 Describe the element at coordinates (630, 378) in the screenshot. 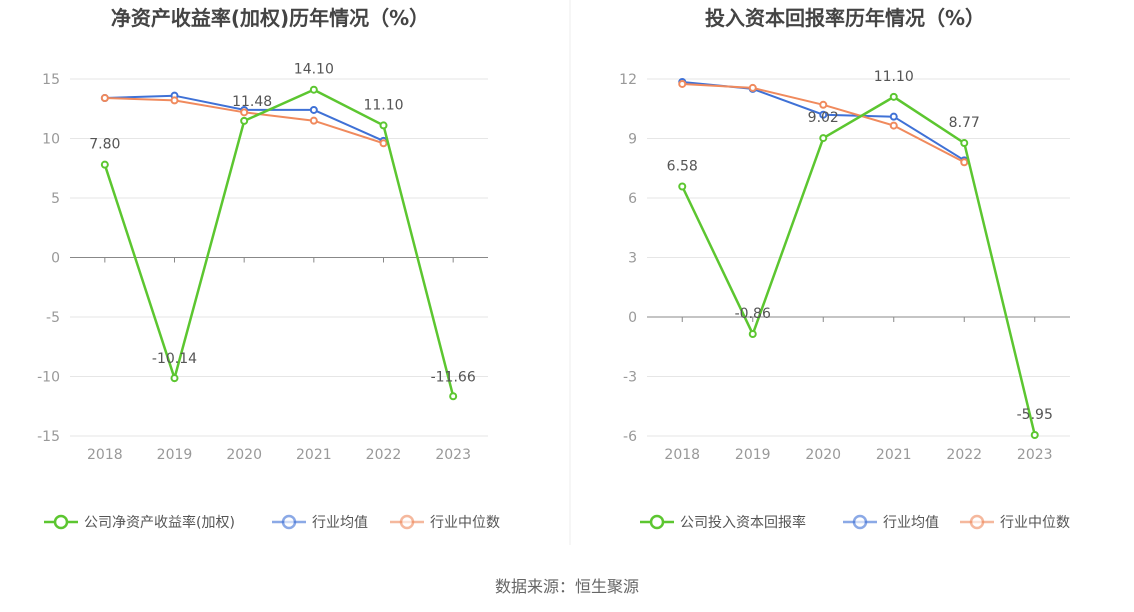

I see `y-tick-label: -3` at that location.